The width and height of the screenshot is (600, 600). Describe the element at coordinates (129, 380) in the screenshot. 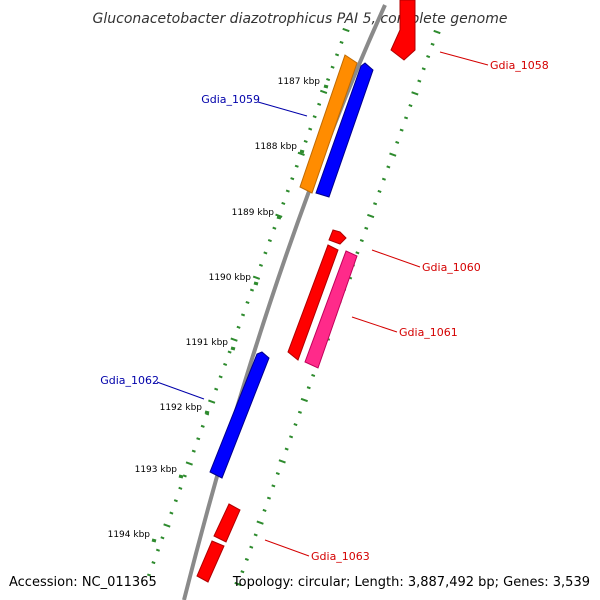

I see `label-gdia-1062: Gdia_1062` at that location.